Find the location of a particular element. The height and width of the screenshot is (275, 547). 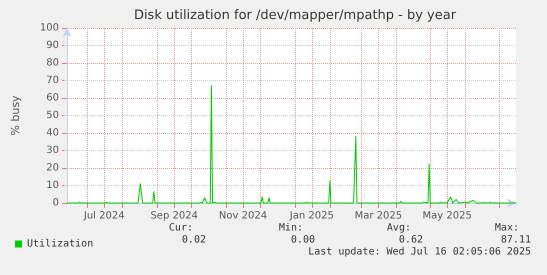

text: Cur: is located at coordinates (180, 228).